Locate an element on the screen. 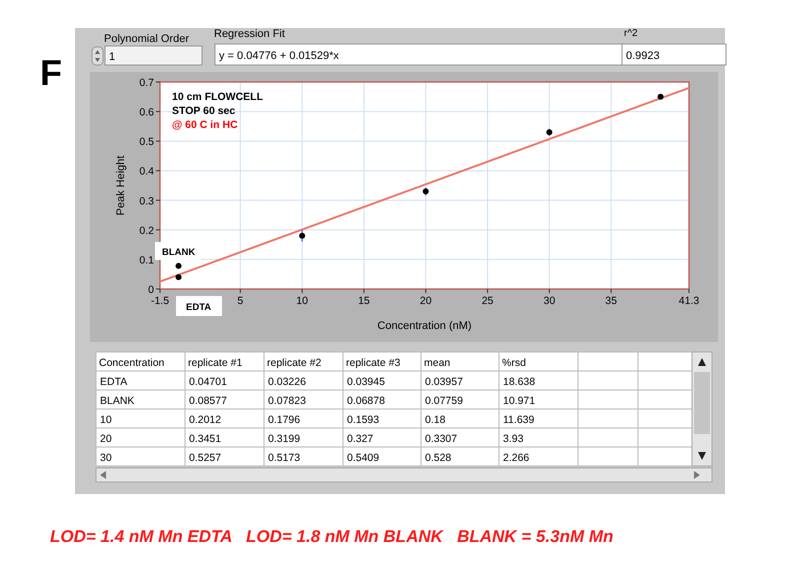 This screenshot has width=800, height=569. y-tick-label: 0.2 is located at coordinates (146, 230).